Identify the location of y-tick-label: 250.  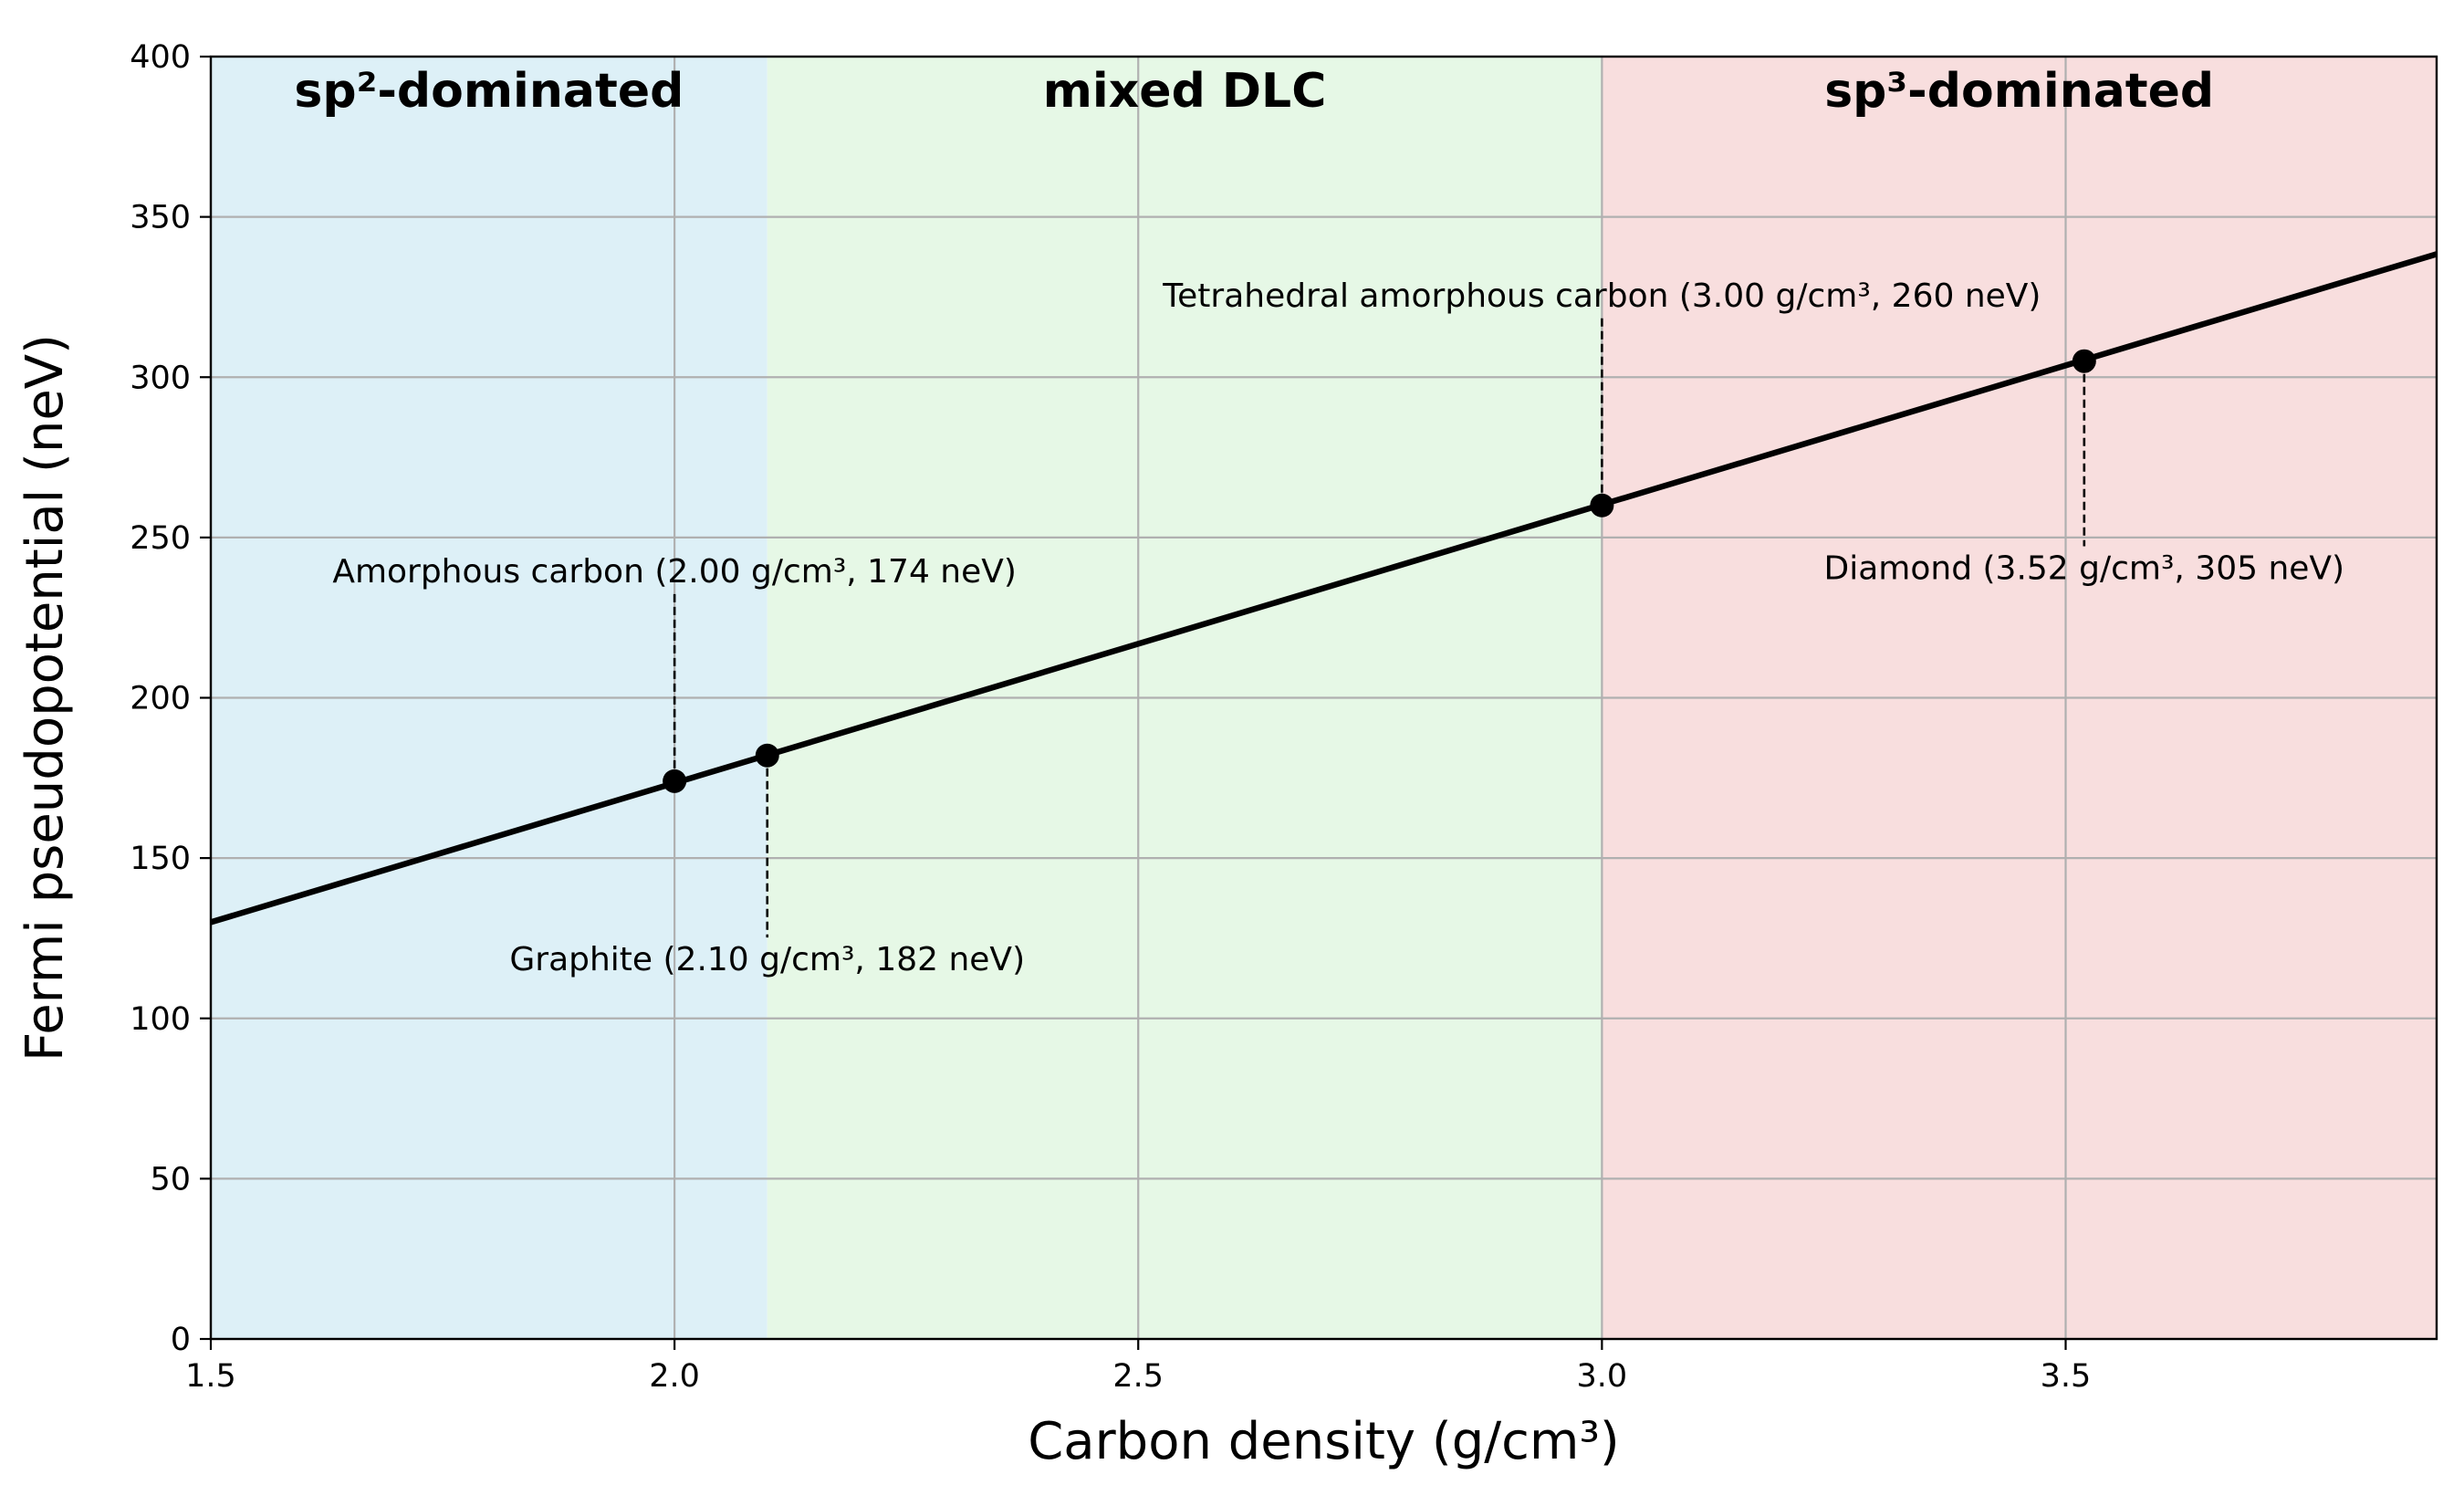
(160, 538).